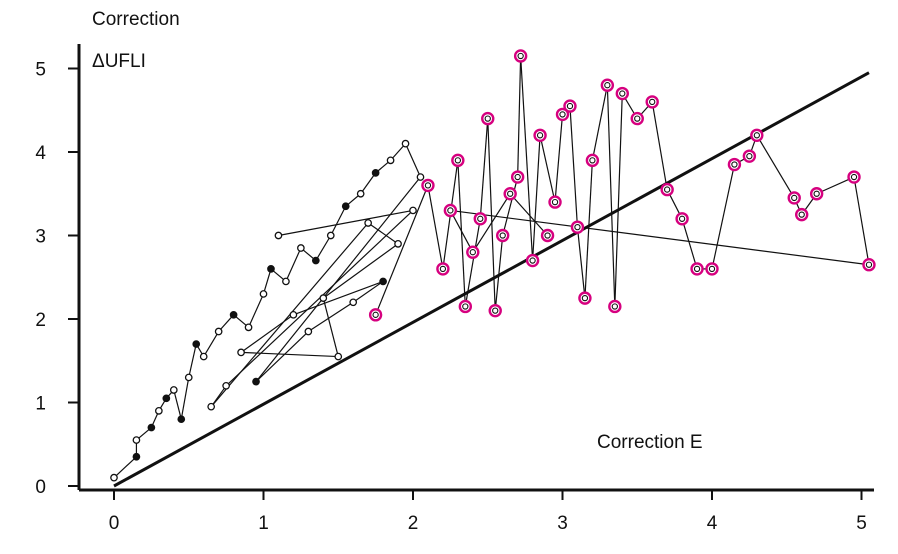 This screenshot has height=554, width=898. What do you see at coordinates (40, 153) in the screenshot?
I see `y-tick-label: 4` at bounding box center [40, 153].